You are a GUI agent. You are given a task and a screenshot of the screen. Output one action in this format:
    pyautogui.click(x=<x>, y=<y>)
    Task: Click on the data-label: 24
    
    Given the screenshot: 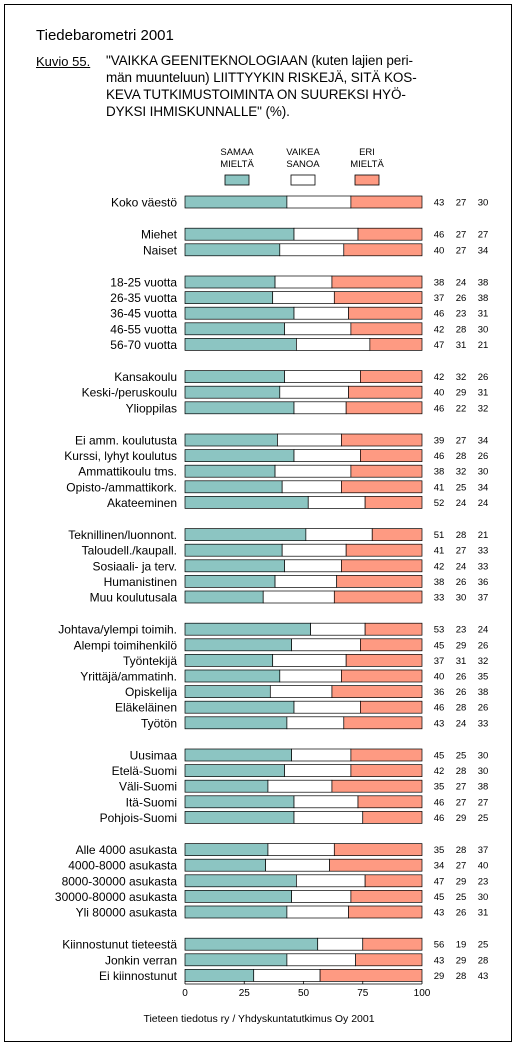 What is the action you would take?
    pyautogui.click(x=461, y=723)
    